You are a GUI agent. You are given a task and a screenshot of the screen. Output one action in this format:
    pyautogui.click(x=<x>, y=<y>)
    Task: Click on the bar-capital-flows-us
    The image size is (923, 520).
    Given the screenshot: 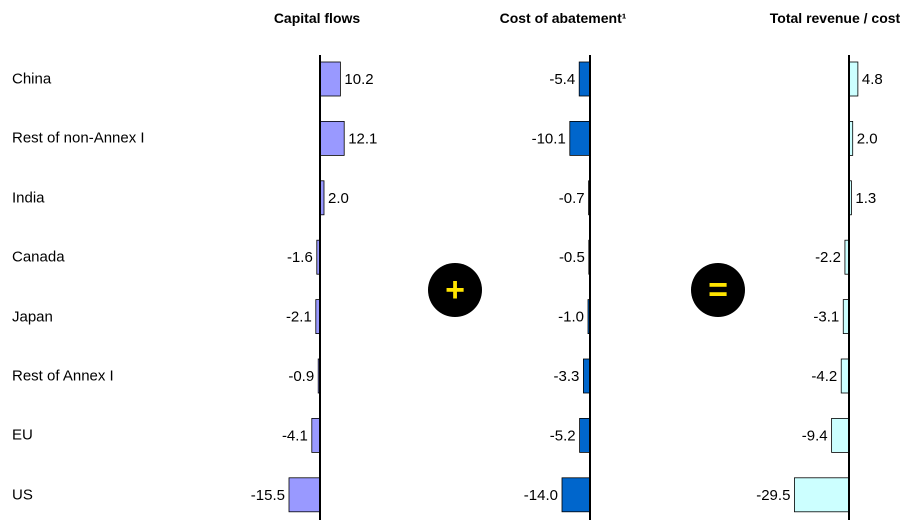 What is the action you would take?
    pyautogui.click(x=304, y=495)
    